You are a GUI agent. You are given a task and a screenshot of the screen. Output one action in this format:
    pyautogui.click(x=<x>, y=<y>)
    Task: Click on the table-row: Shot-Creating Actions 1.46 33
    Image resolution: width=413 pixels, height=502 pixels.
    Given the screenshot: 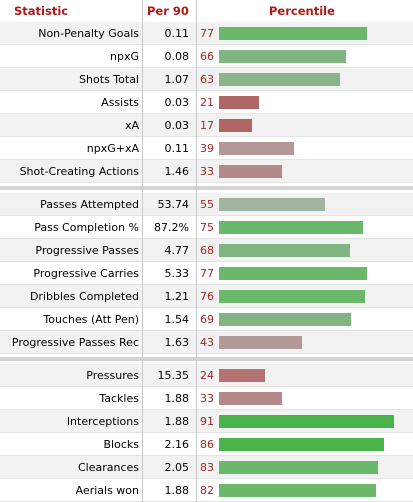 What is the action you would take?
    pyautogui.click(x=206, y=171)
    